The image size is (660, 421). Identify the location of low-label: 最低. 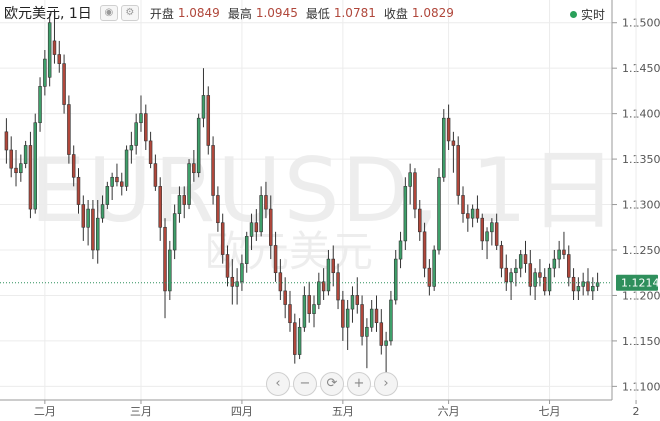
(317, 13).